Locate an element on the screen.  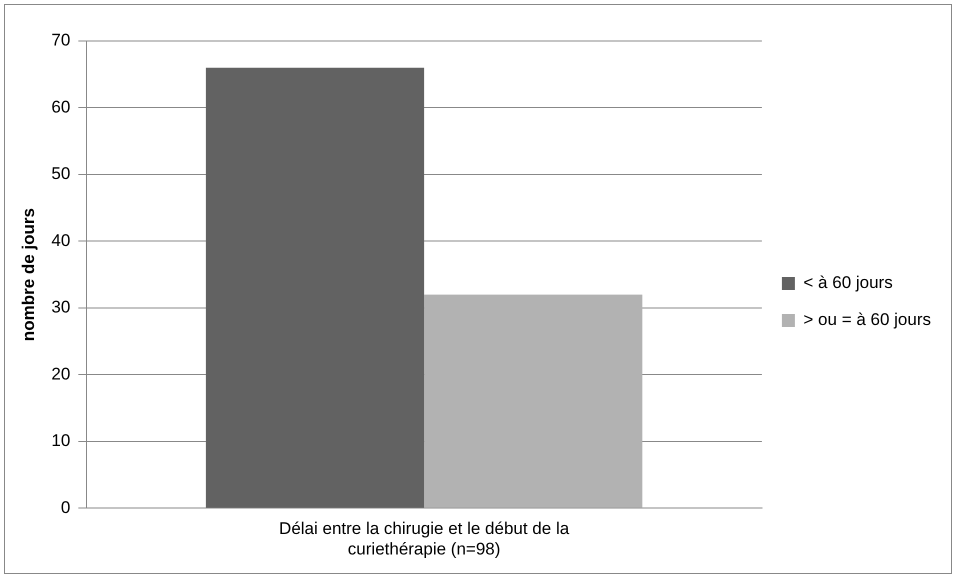
legend-label: < à 60 jours is located at coordinates (848, 282).